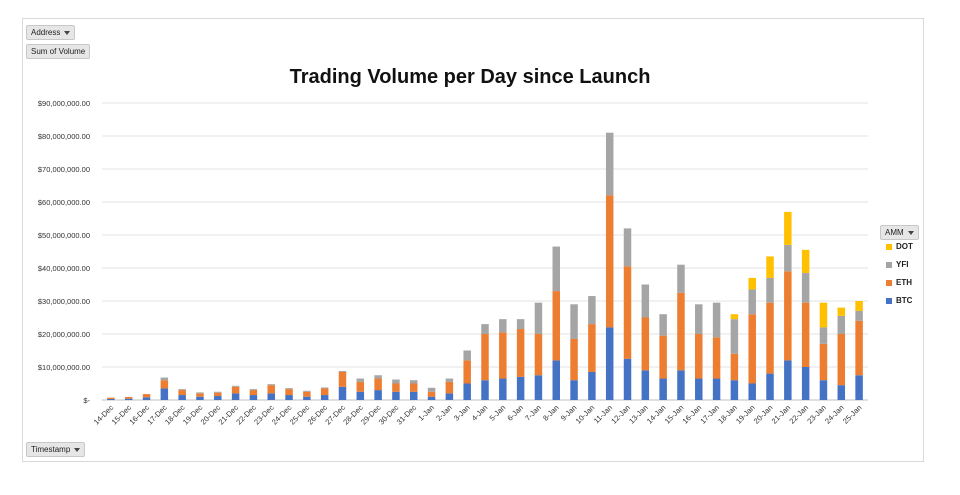 This screenshot has height=495, width=960. Describe the element at coordinates (816, 414) in the screenshot. I see `x-tick-label: 23-Jan` at that location.